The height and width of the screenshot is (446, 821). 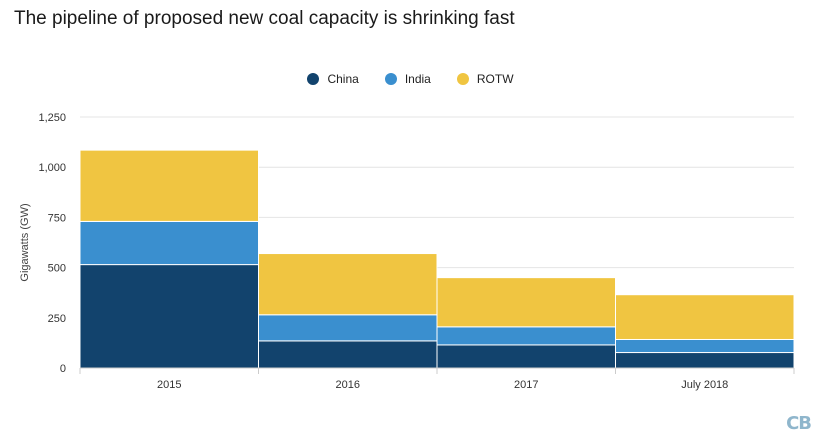 I want to click on x-tick-label: July 2018, so click(x=704, y=385).